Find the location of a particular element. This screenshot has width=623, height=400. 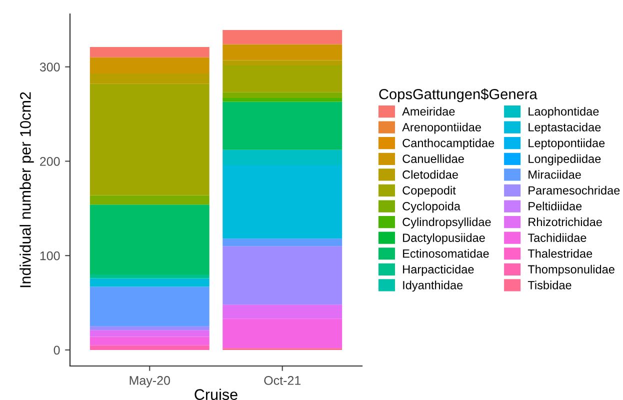

legend-label: Ectinosomatidae is located at coordinates (446, 253).